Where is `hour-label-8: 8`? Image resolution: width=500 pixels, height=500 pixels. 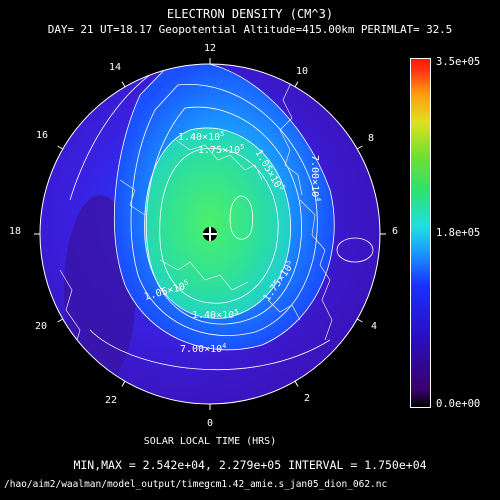 hour-label-8: 8 is located at coordinates (371, 138).